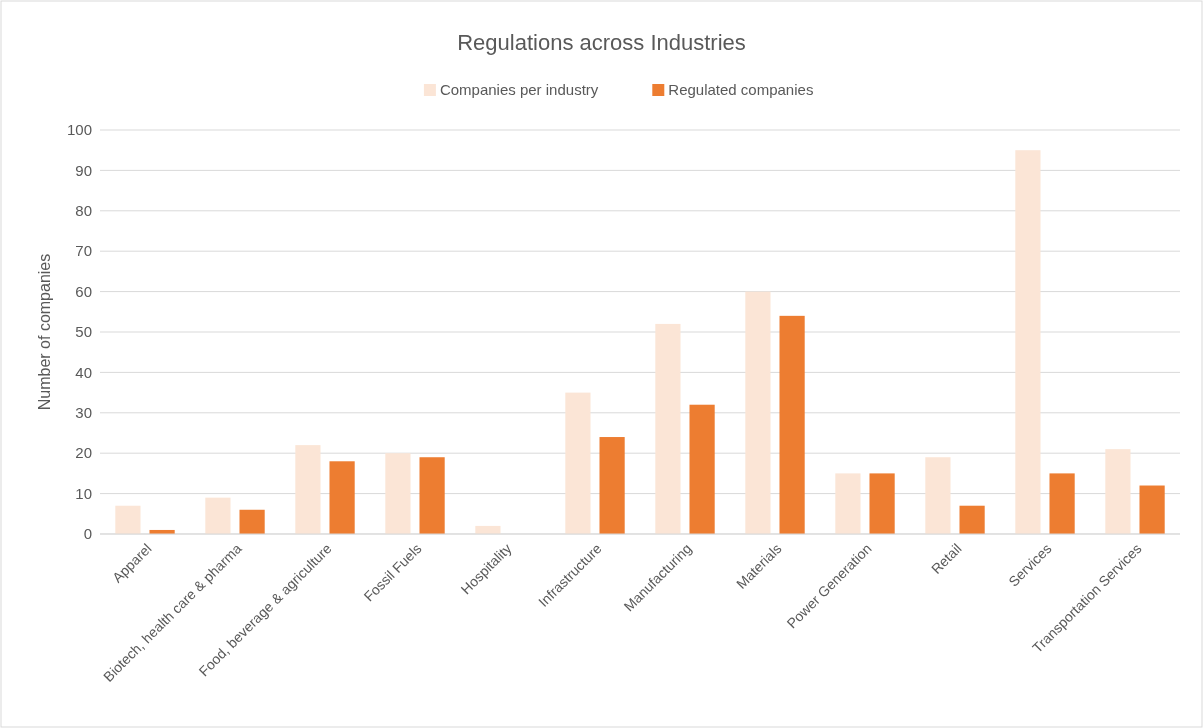 The height and width of the screenshot is (728, 1203). What do you see at coordinates (83, 251) in the screenshot?
I see `y-tick-label: 70` at bounding box center [83, 251].